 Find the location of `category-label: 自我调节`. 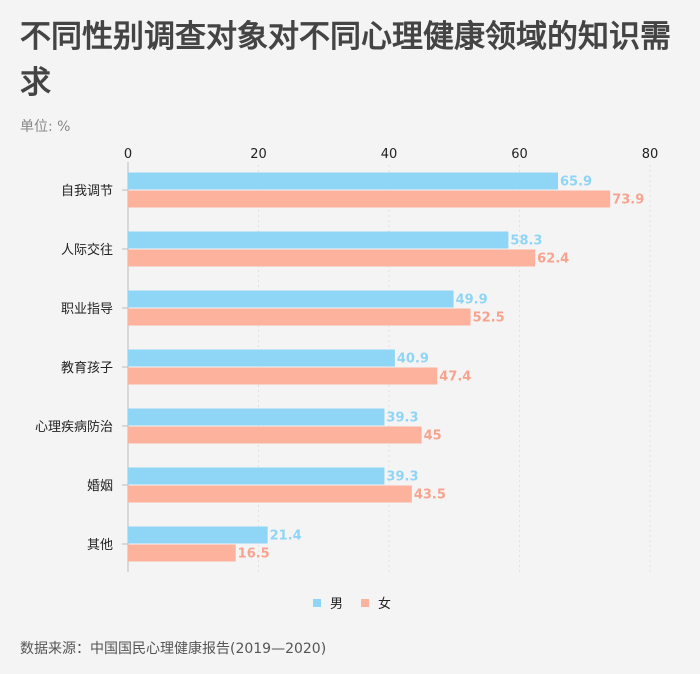

category-label: 自我调节 is located at coordinates (87, 191).